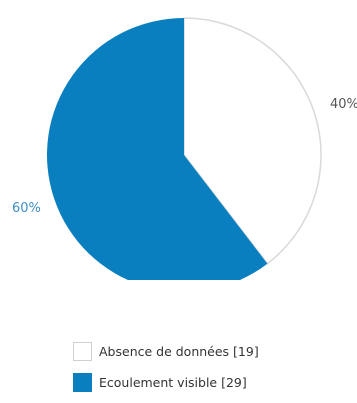 This screenshot has width=357, height=403. I want to click on pie-percent-label-0: 40%, so click(343, 104).